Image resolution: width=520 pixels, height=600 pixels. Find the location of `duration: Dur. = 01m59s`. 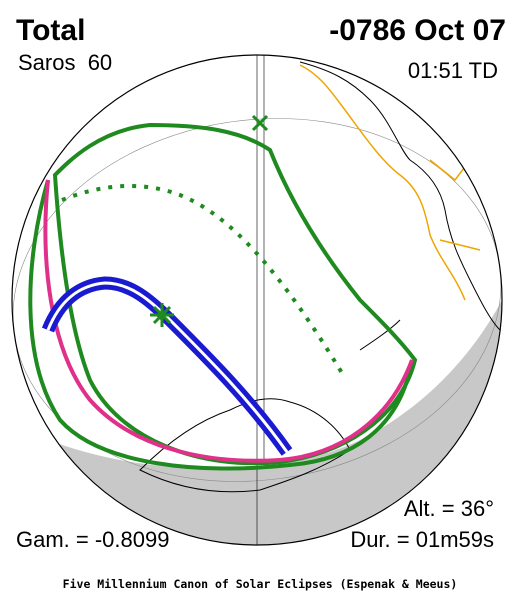

duration: Dur. = 01m59s is located at coordinates (422, 539).